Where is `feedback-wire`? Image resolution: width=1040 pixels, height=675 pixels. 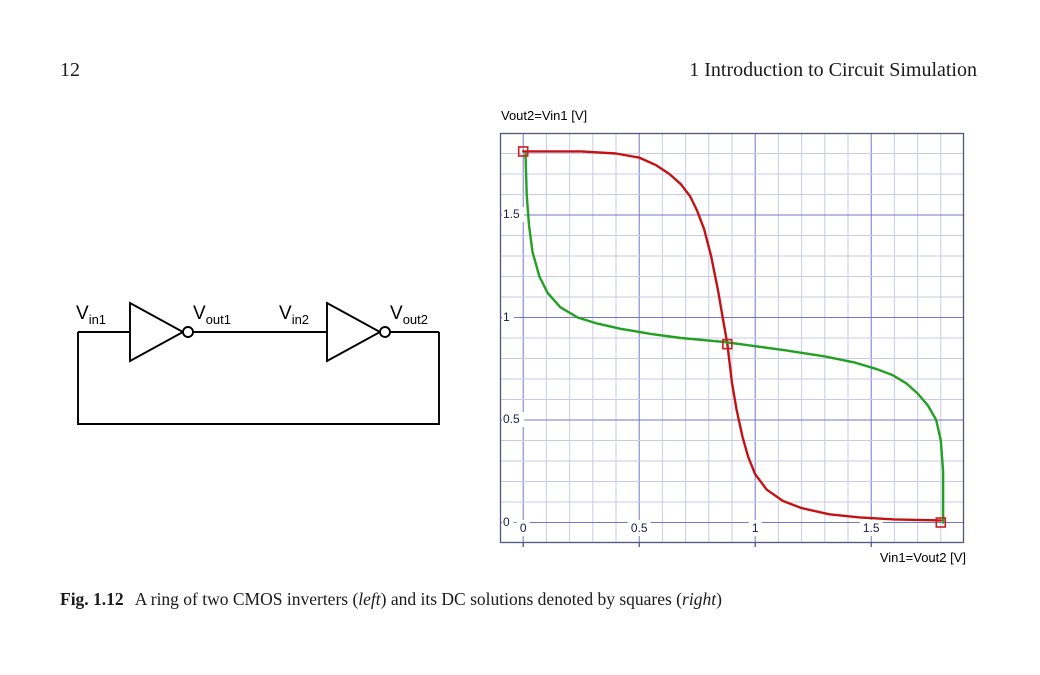 feedback-wire is located at coordinates (258, 378).